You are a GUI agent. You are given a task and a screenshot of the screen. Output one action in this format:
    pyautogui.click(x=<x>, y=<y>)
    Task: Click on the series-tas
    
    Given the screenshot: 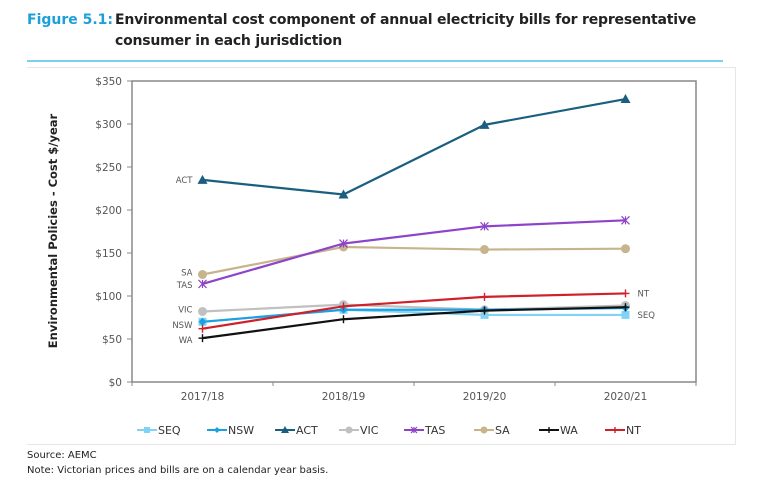 What is the action you would take?
    pyautogui.click(x=414, y=252)
    